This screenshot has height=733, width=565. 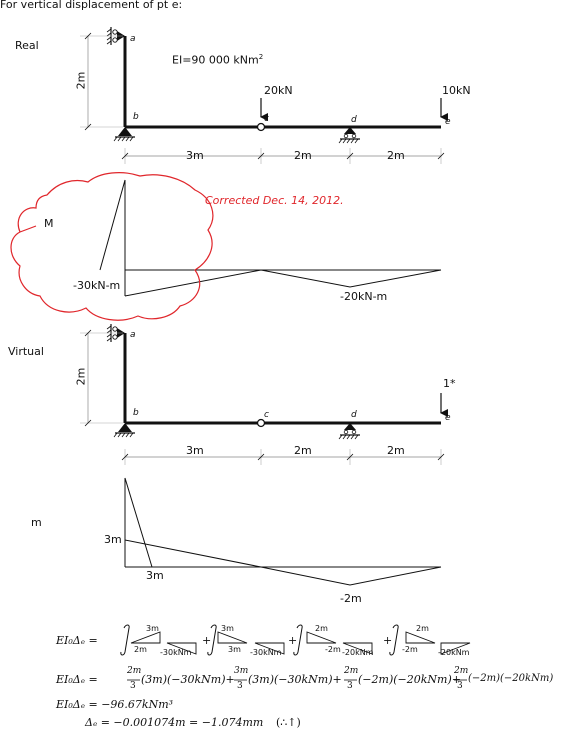 I want to click on point-a-label: a, so click(x=133, y=39).